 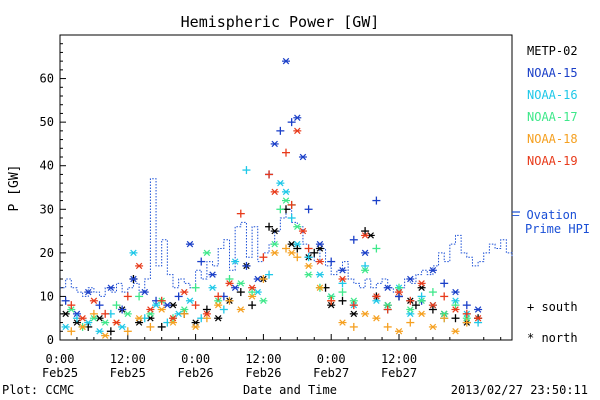 I want to click on metp-02-north-point, so click(x=65, y=314).